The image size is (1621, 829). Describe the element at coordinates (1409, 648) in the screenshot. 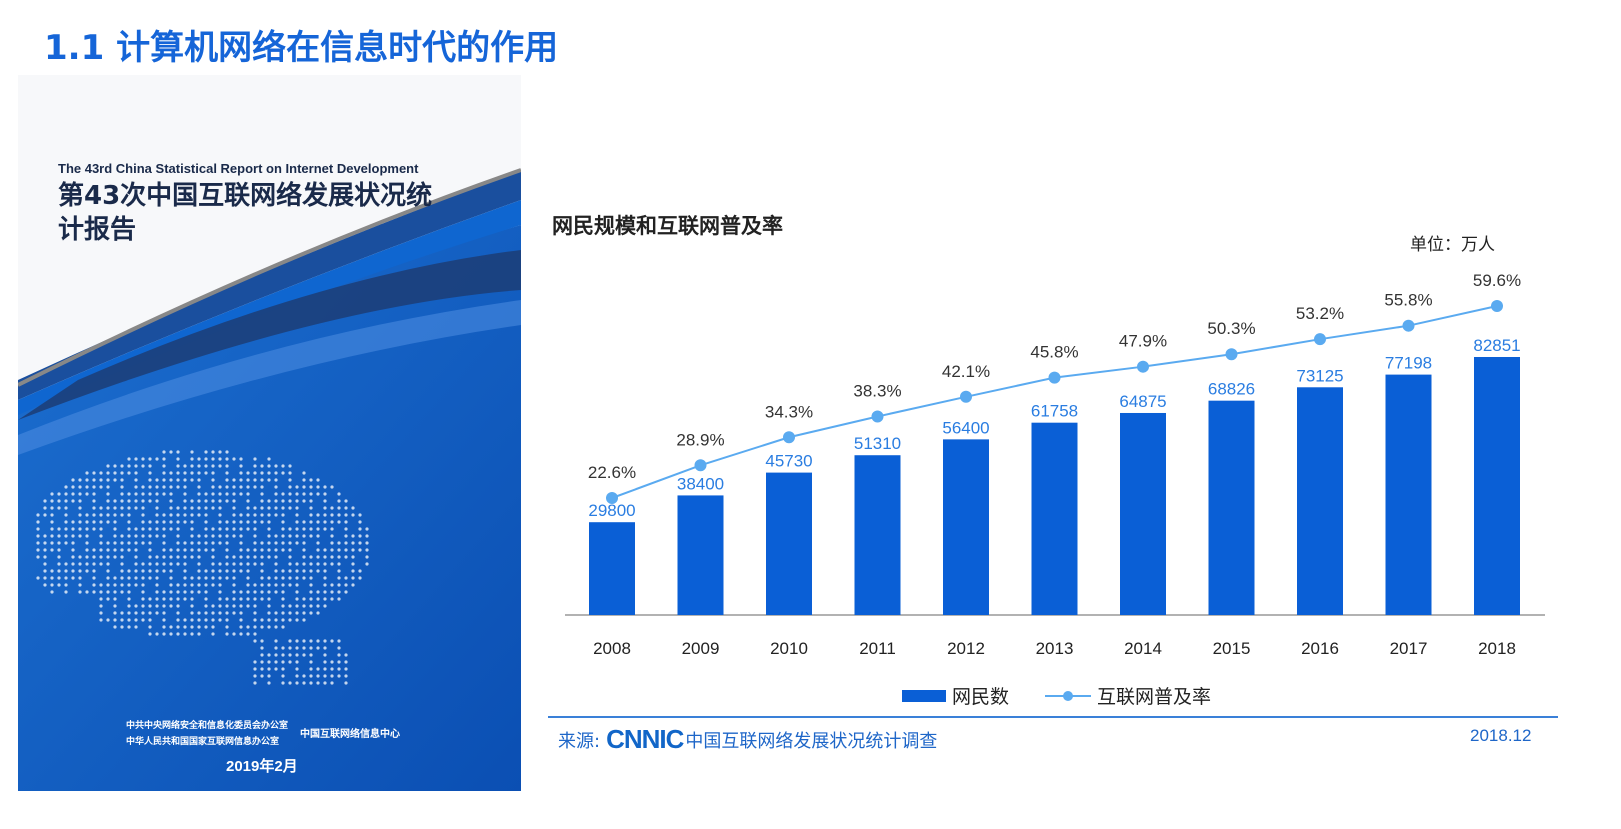

I see `x-tick-2017: 2017` at that location.